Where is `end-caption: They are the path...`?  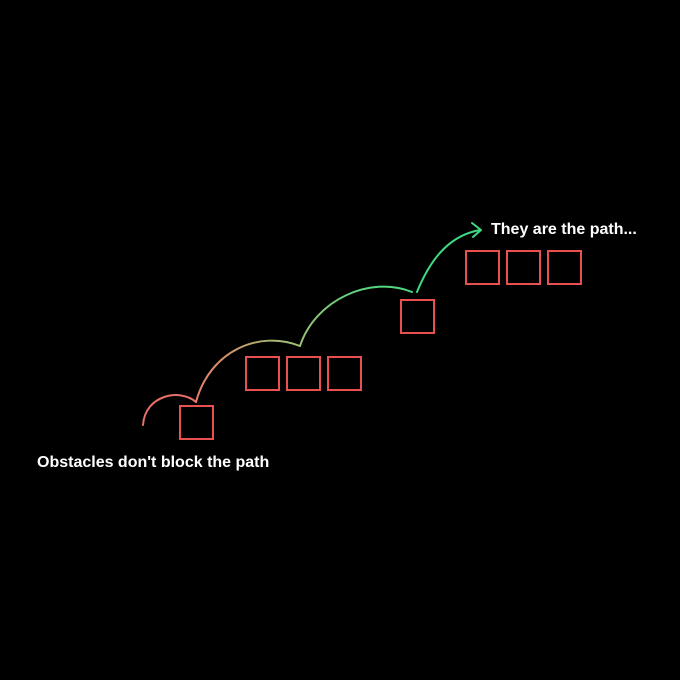
end-caption: They are the path... is located at coordinates (564, 229).